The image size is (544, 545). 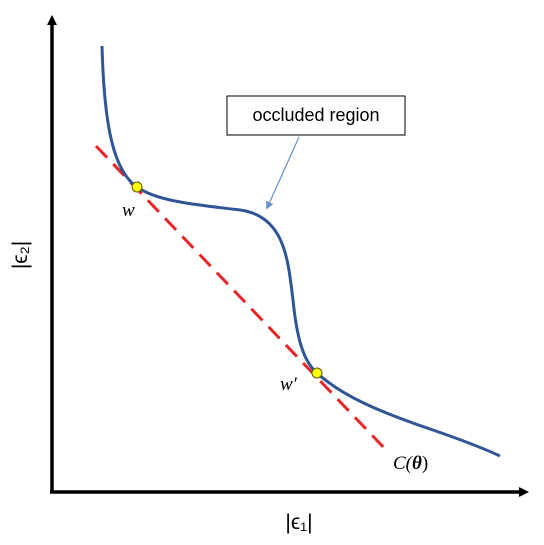 What do you see at coordinates (289, 384) in the screenshot?
I see `point-w-prime-label: w′` at bounding box center [289, 384].